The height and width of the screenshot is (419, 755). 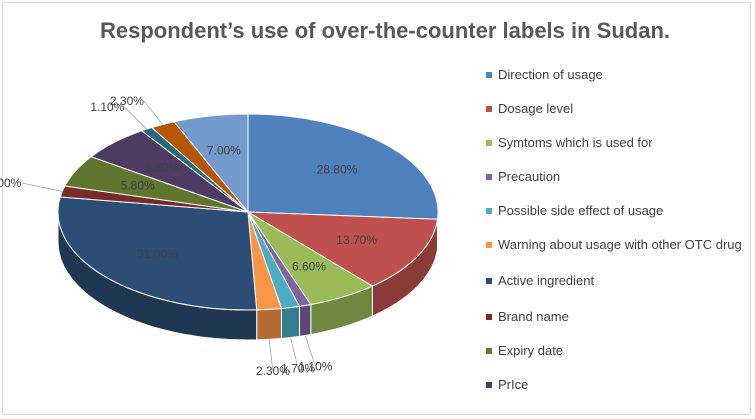 I want to click on legend-label-6: Active ingredient, so click(x=546, y=280).